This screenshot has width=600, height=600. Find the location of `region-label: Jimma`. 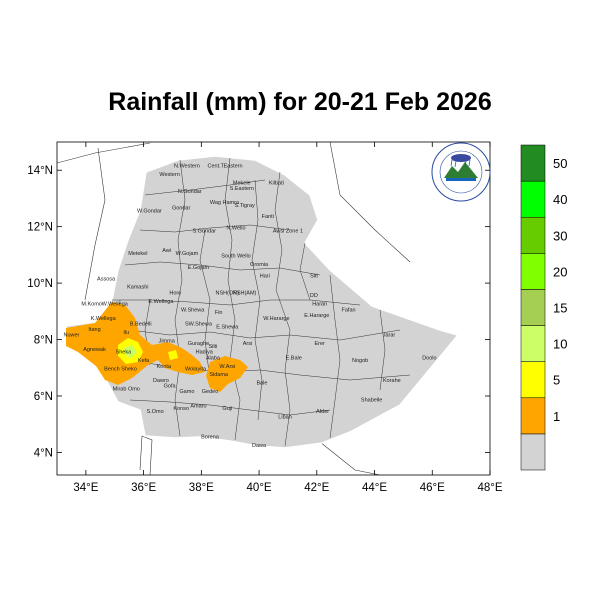

region-label: Jimma is located at coordinates (167, 341).